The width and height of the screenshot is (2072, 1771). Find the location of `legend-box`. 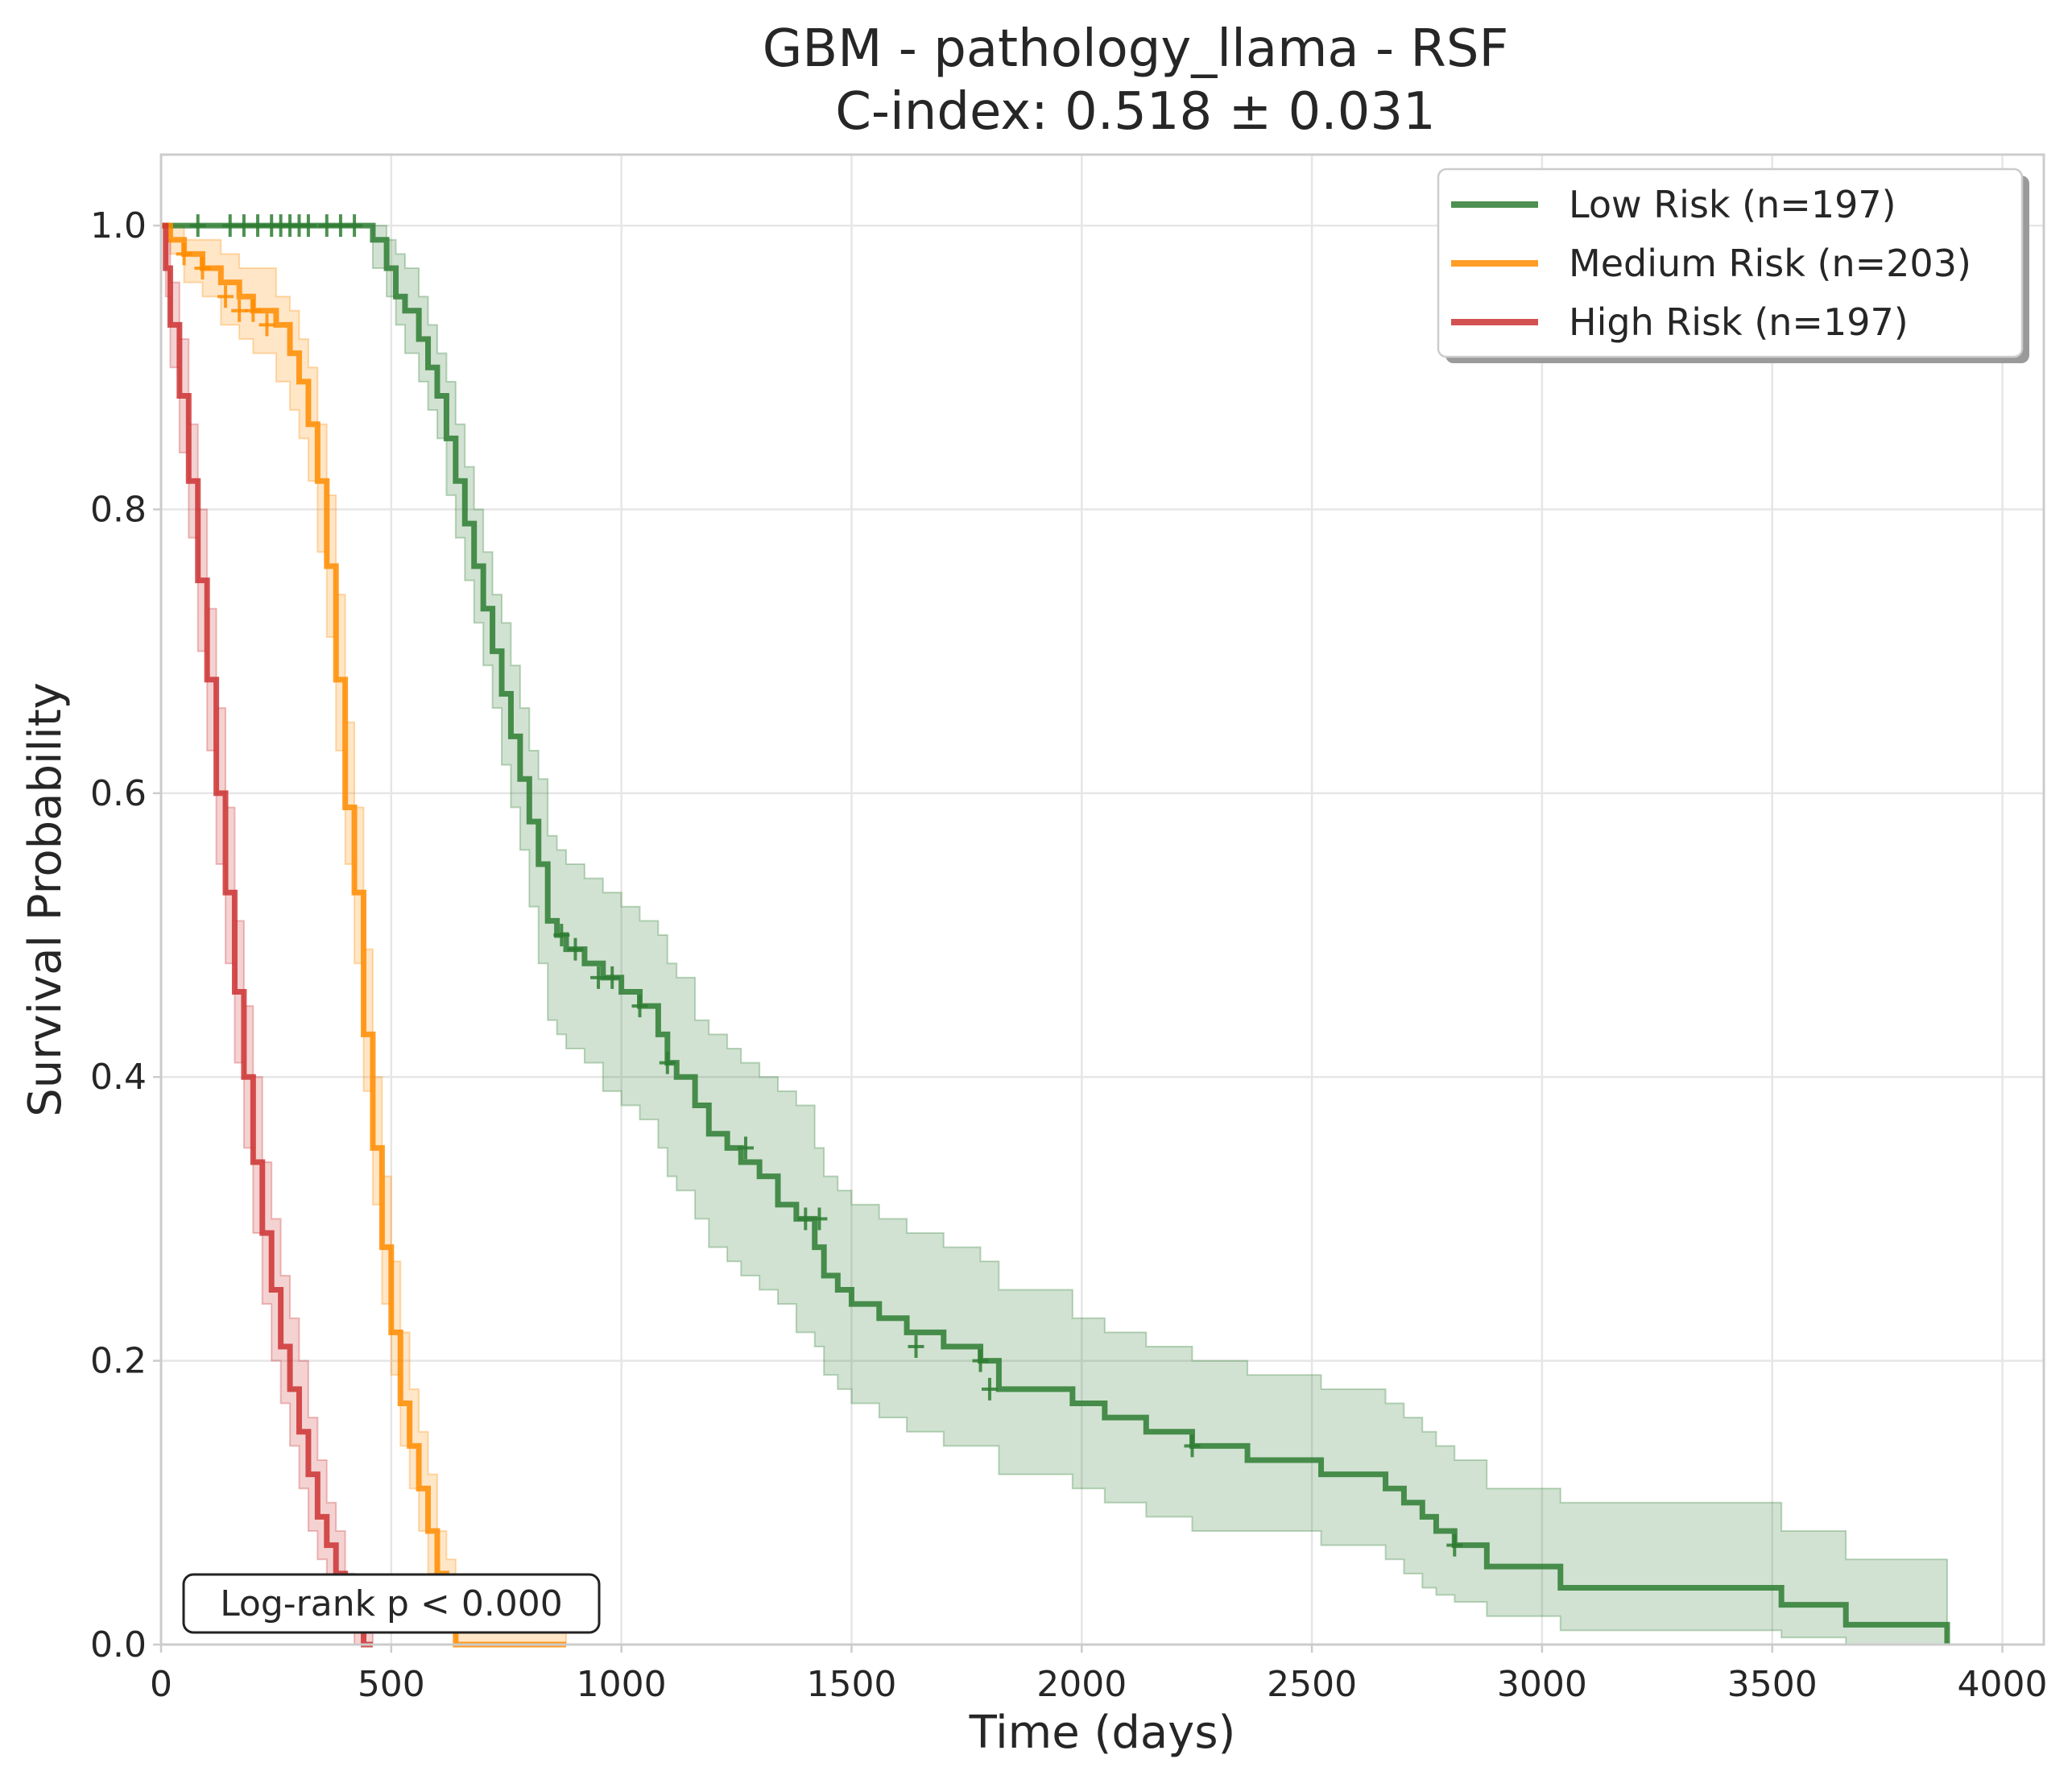

legend-box is located at coordinates (1730, 263).